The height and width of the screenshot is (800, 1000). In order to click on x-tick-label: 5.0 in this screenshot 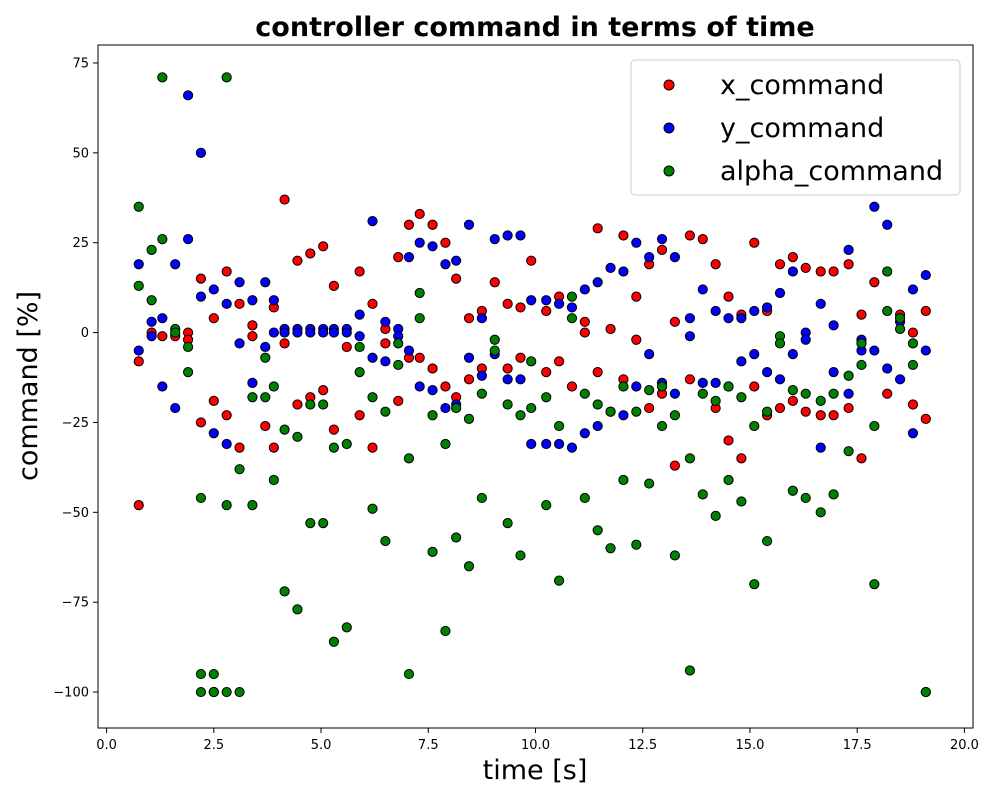, I will do `click(321, 745)`.